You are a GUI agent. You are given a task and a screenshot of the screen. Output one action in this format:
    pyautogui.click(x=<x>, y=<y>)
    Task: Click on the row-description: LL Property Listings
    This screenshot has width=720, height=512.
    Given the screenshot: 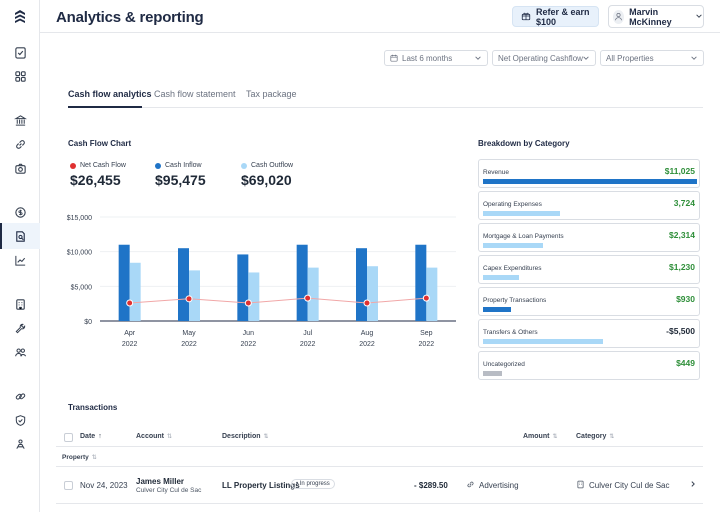 What is the action you would take?
    pyautogui.click(x=261, y=485)
    